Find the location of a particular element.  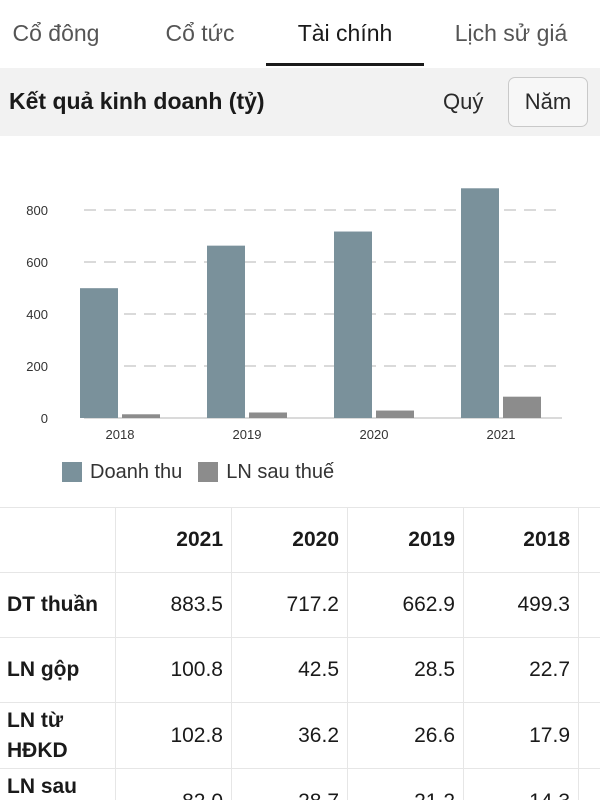

period-year-button: Năm is located at coordinates (548, 102).